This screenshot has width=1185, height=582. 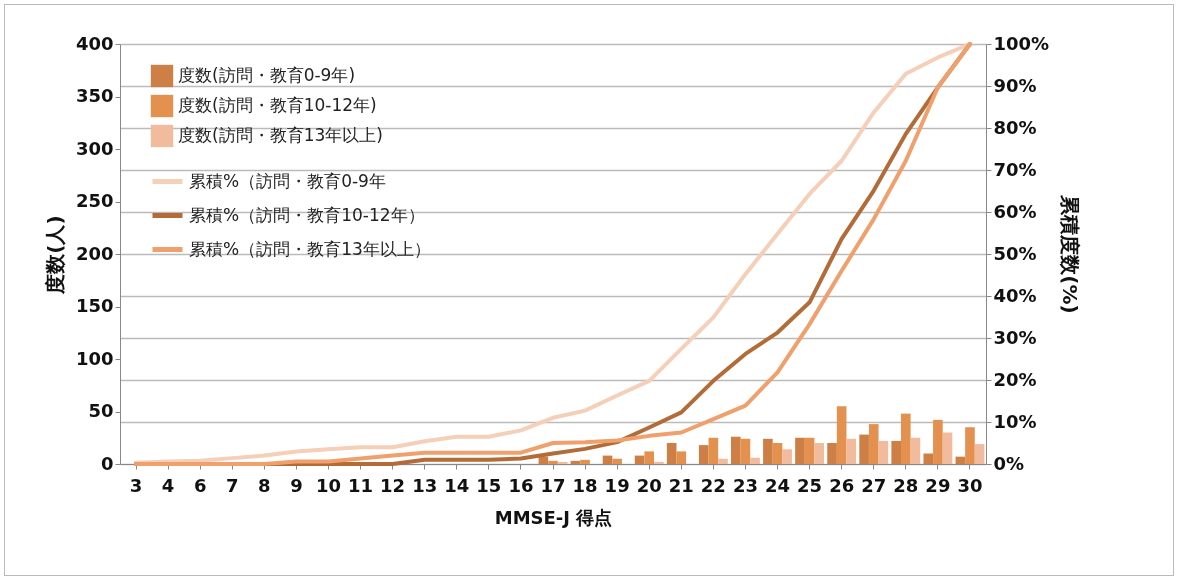 What do you see at coordinates (713, 485) in the screenshot?
I see `x-tick-label: 22` at bounding box center [713, 485].